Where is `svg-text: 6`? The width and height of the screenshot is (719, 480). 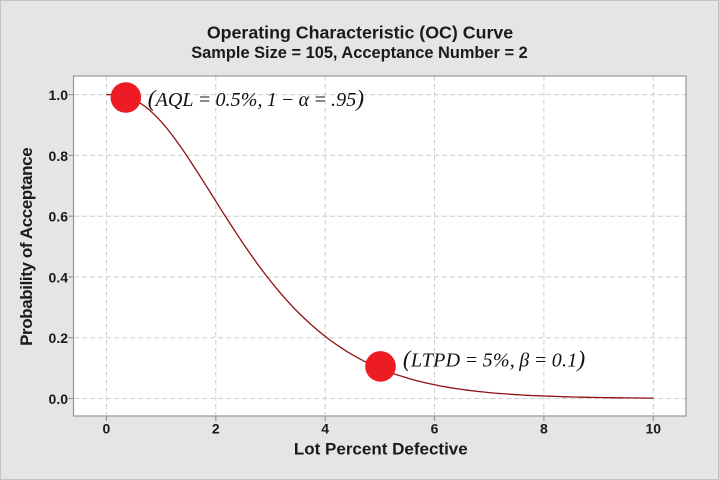
svg-text: 6 is located at coordinates (435, 429).